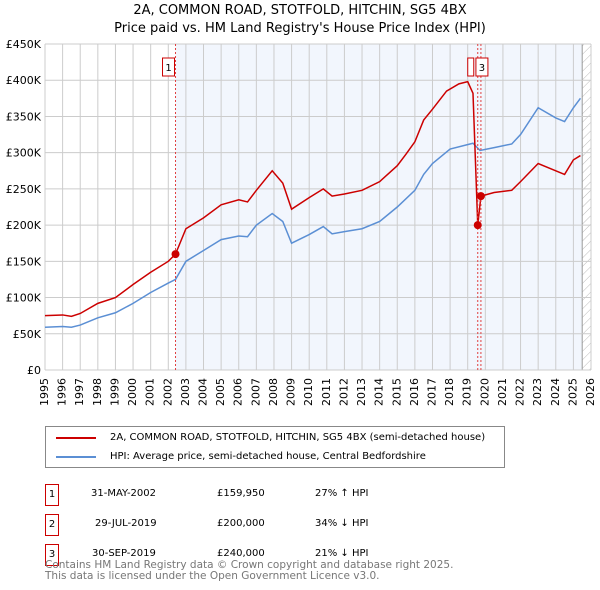  What do you see at coordinates (273, 392) in the screenshot?
I see `x-tick-label: 2008` at bounding box center [273, 392].